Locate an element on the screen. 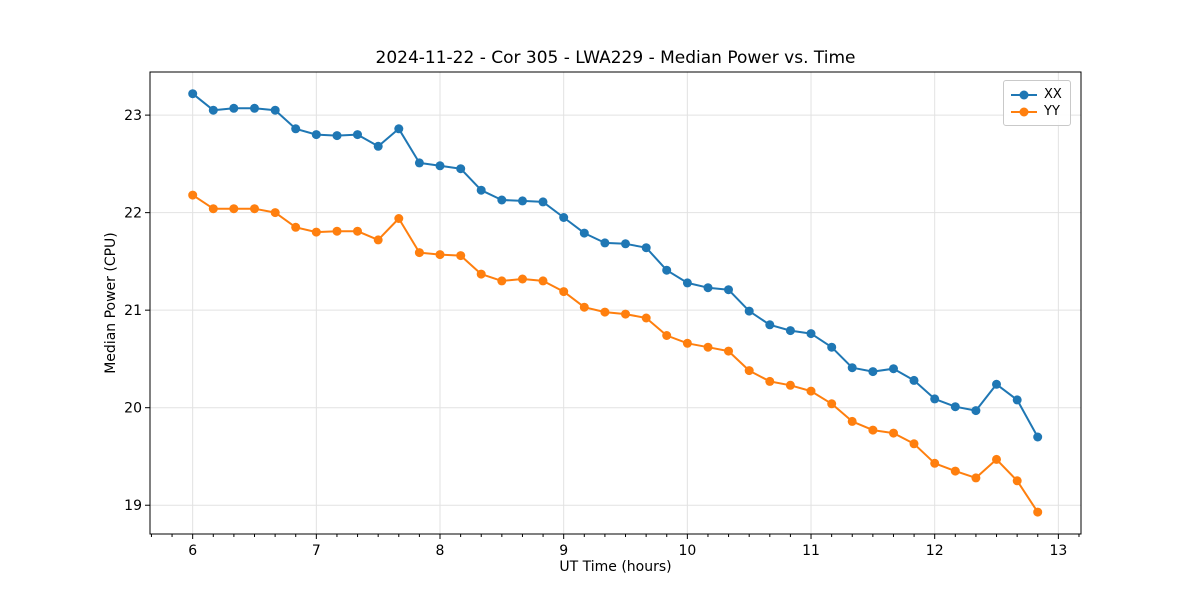 The image size is (1200, 600). legend-entry-XX: XX is located at coordinates (1036, 94).